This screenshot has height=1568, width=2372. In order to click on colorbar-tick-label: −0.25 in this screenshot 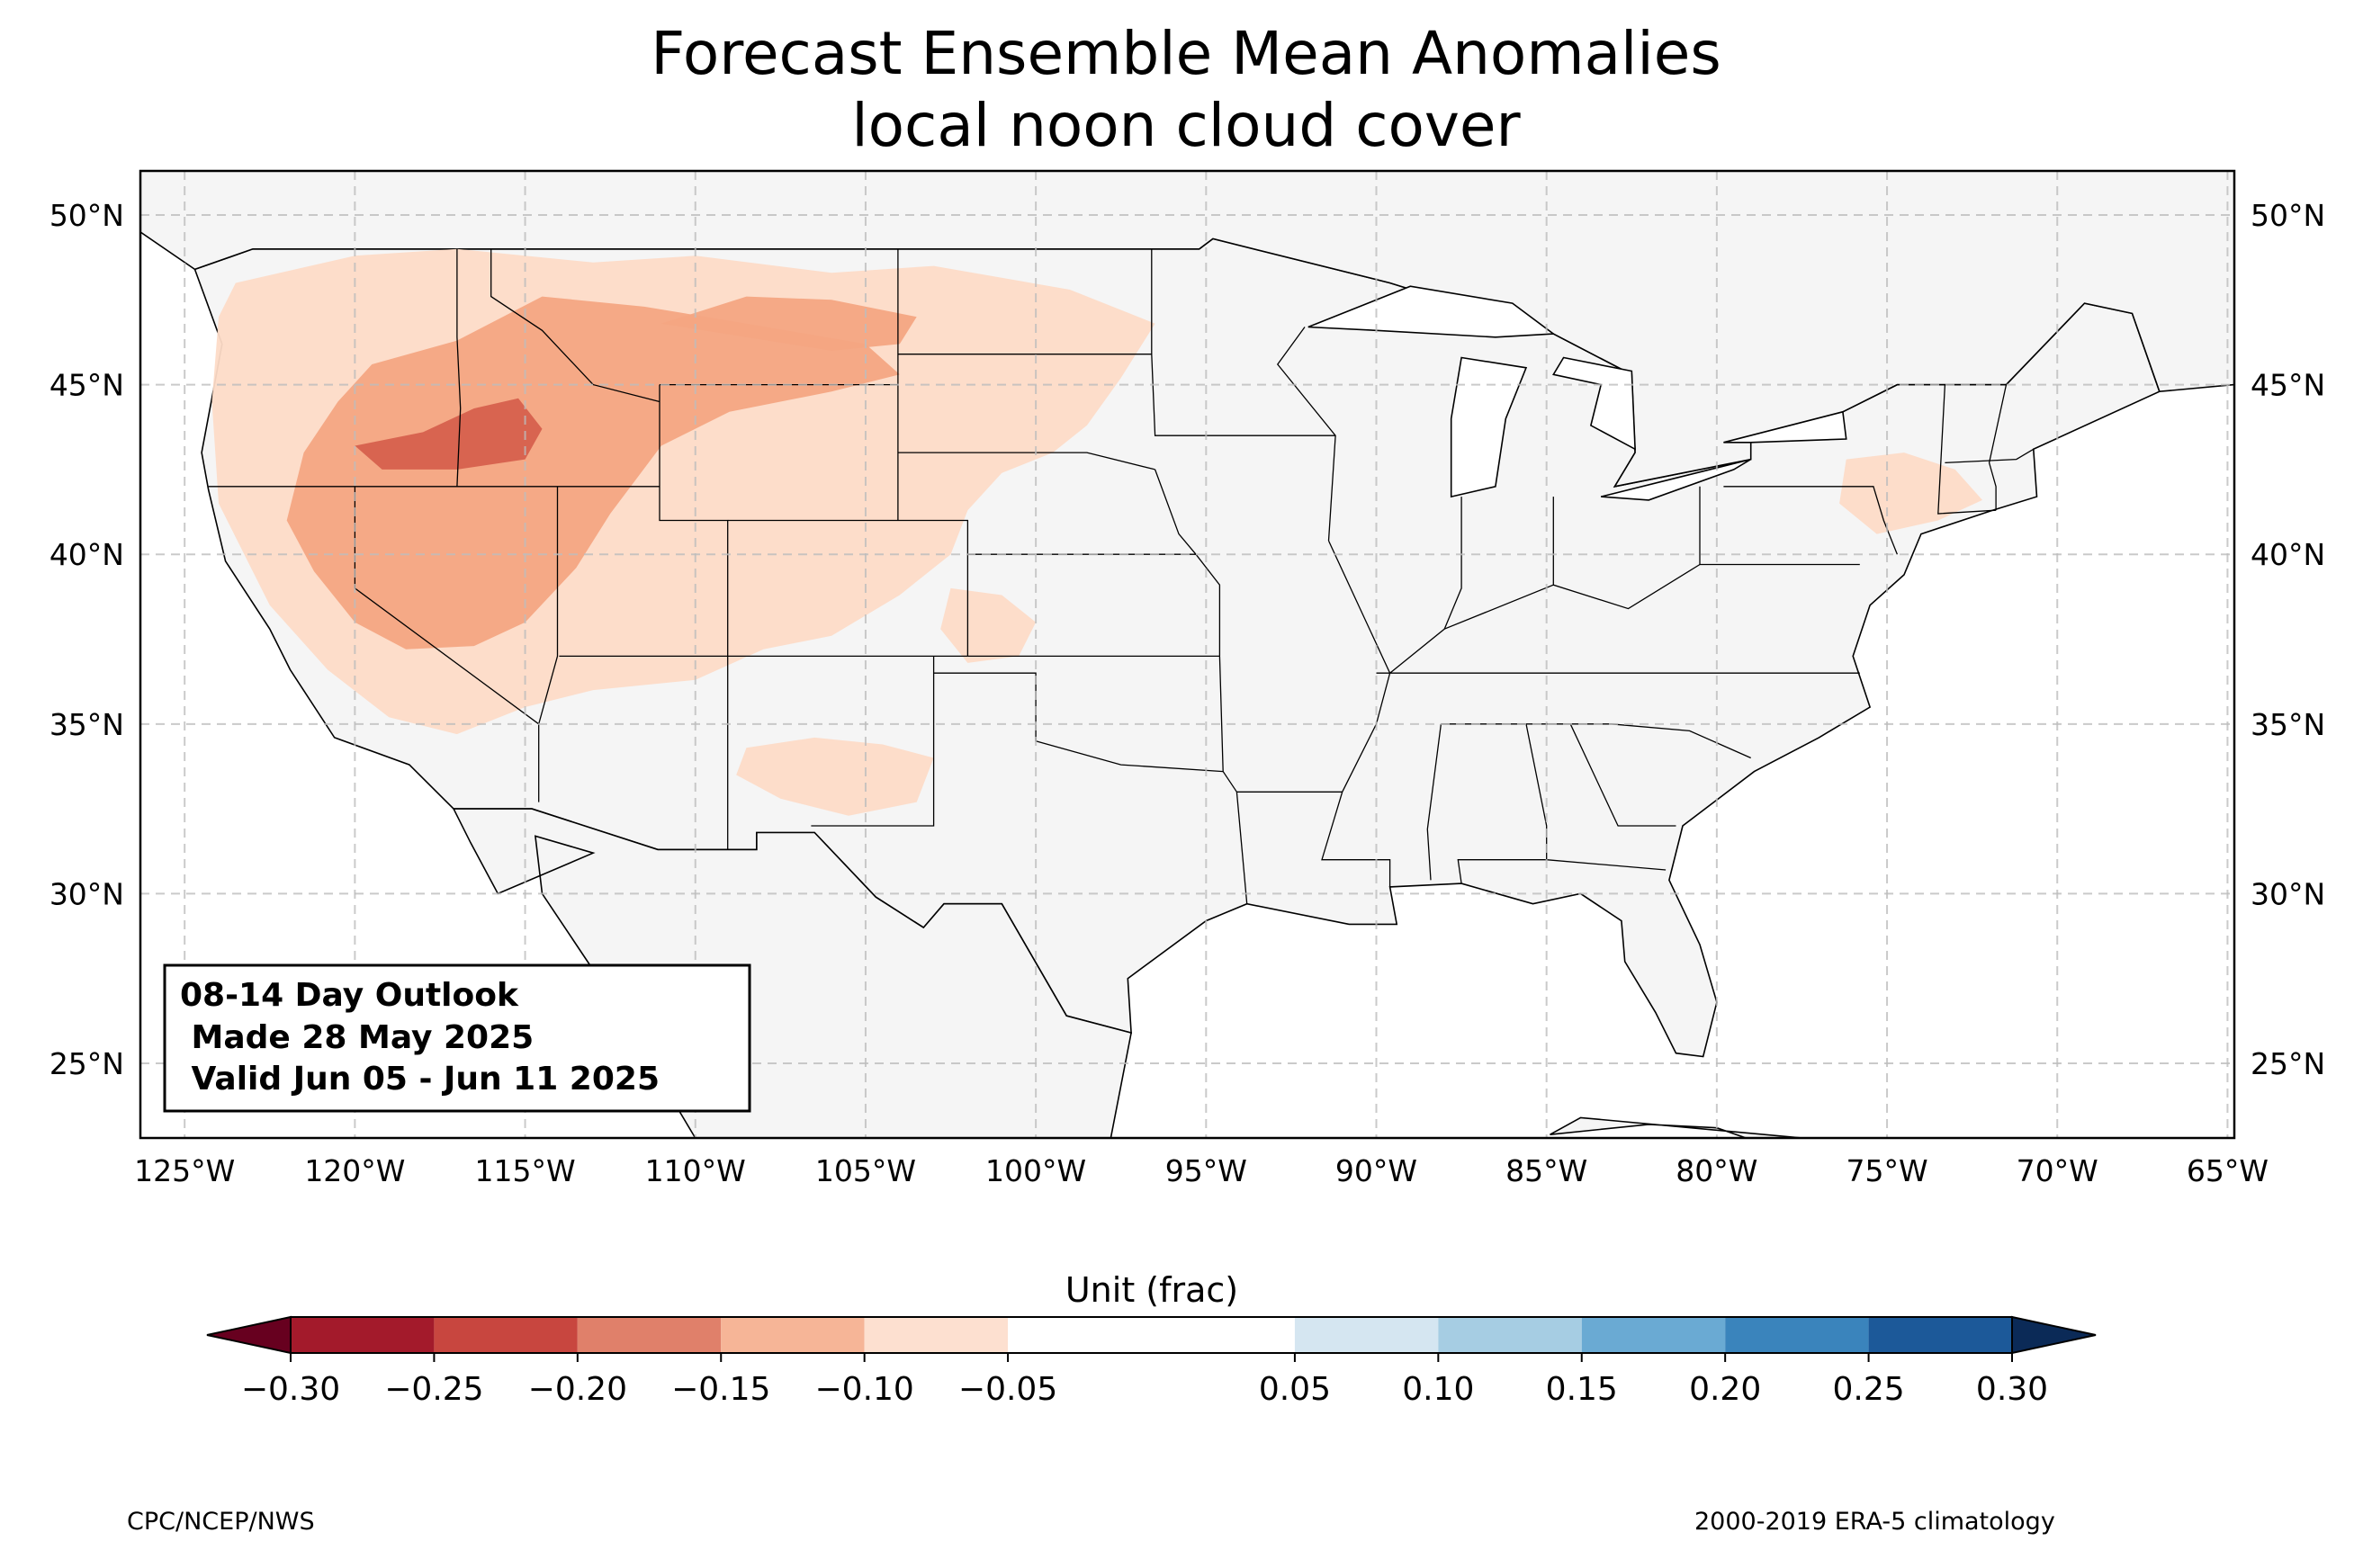, I will do `click(433, 1389)`.